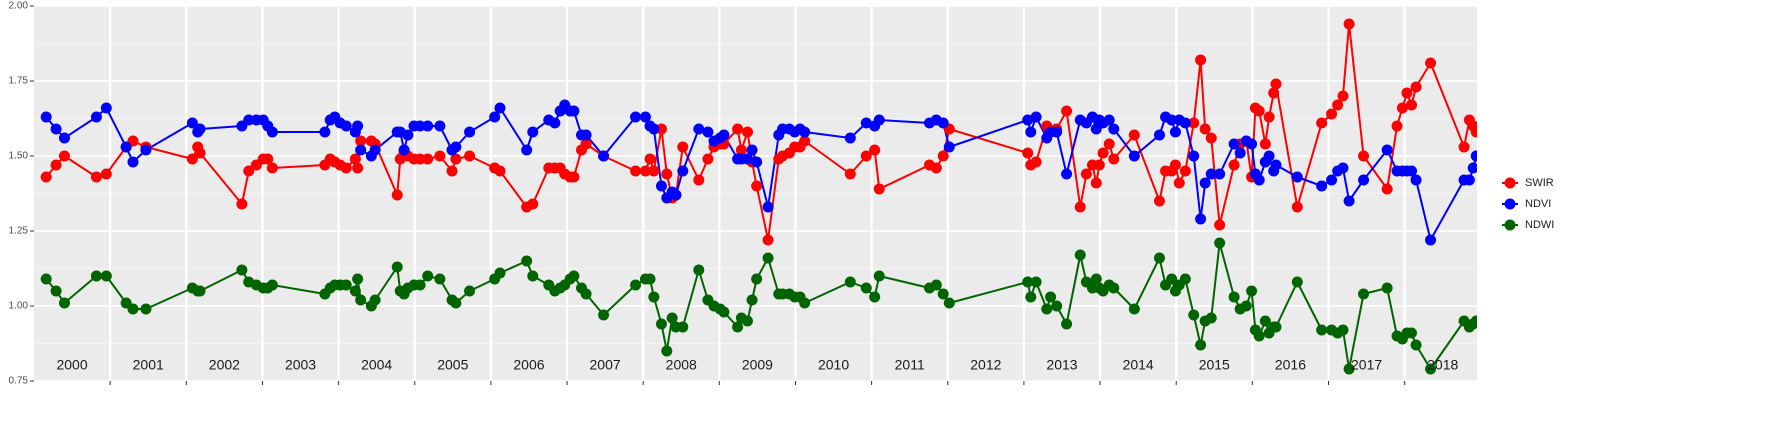 This screenshot has height=442, width=1773. Describe the element at coordinates (1138, 365) in the screenshot. I see `x-tick-label: 2014` at that location.